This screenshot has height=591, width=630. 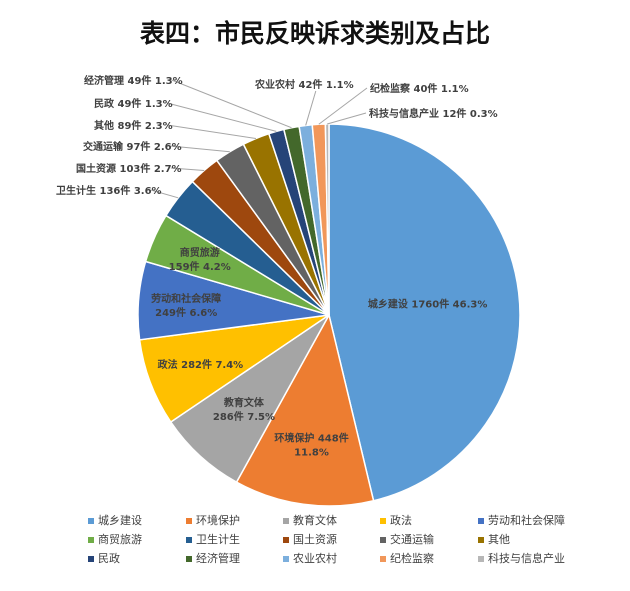 What do you see at coordinates (311, 438) in the screenshot?
I see `data-label: 环境保护 448件` at bounding box center [311, 438].